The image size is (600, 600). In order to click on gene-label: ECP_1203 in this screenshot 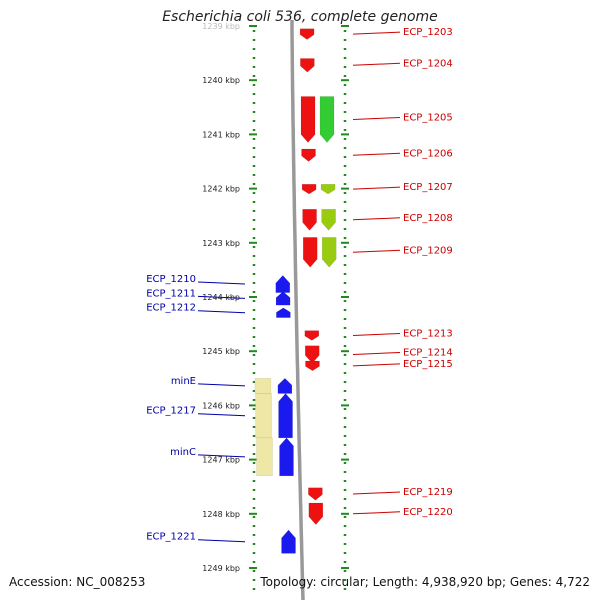, I will do `click(428, 32)`.